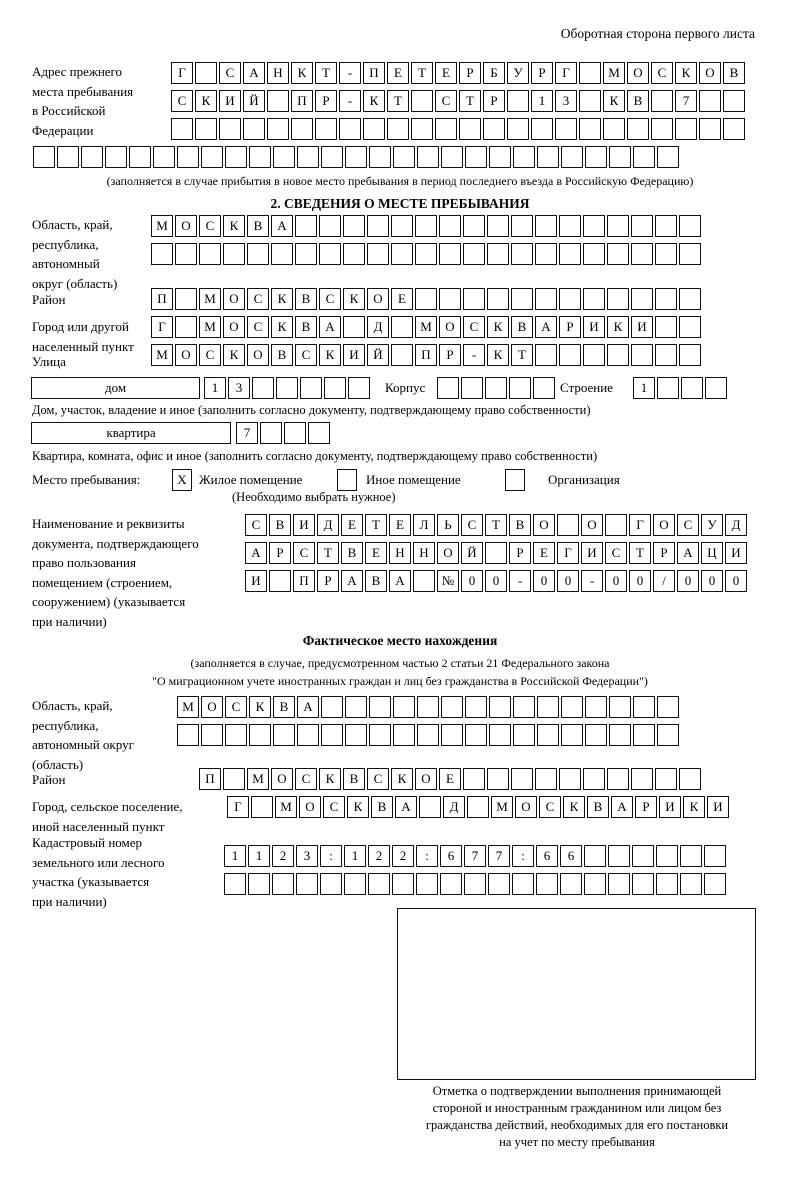 The image size is (800, 1180). I want to click on form-cell: 1, so click(542, 101).